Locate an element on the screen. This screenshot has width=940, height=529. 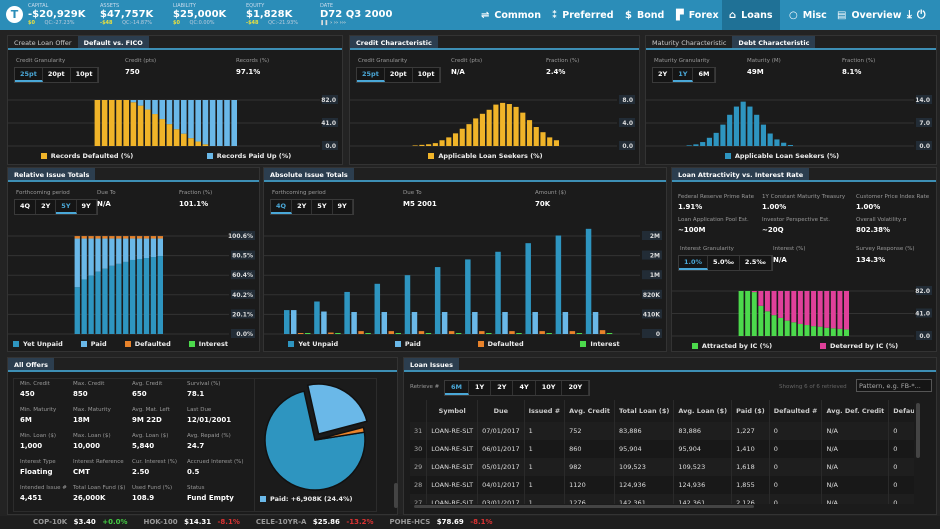
power-icon: ⏻ is located at coordinates (921, 14).